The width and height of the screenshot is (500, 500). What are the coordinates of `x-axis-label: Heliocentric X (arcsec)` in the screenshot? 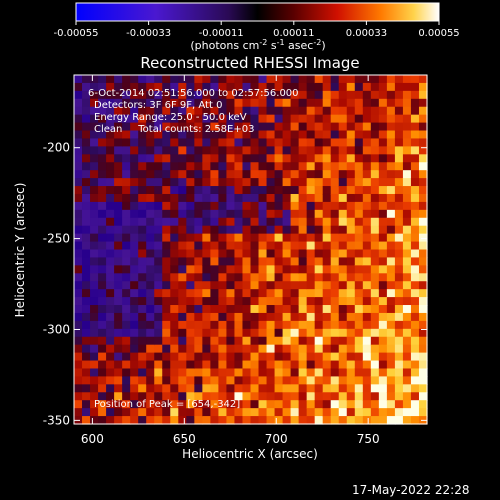 It's located at (250, 454).